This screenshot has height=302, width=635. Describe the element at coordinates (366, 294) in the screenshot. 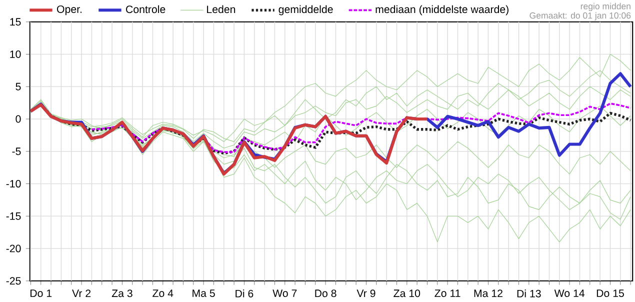

I see `x-tick-label: Vr 9` at that location.